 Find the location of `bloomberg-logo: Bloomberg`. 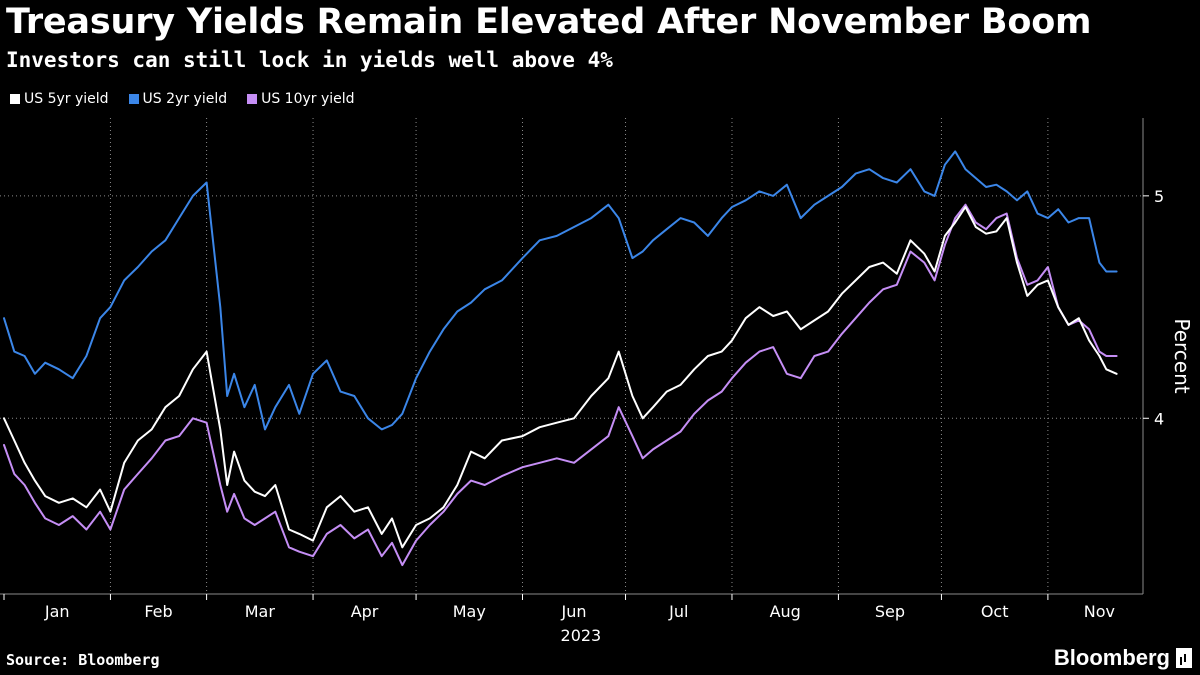

bloomberg-logo: Bloomberg is located at coordinates (1123, 658).